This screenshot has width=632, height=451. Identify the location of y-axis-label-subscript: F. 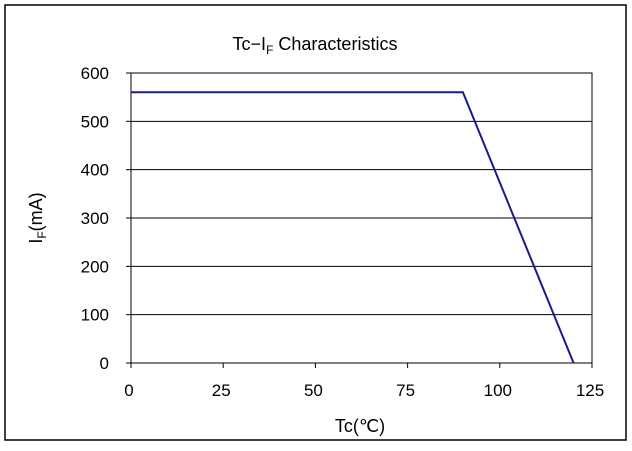
(42, 234).